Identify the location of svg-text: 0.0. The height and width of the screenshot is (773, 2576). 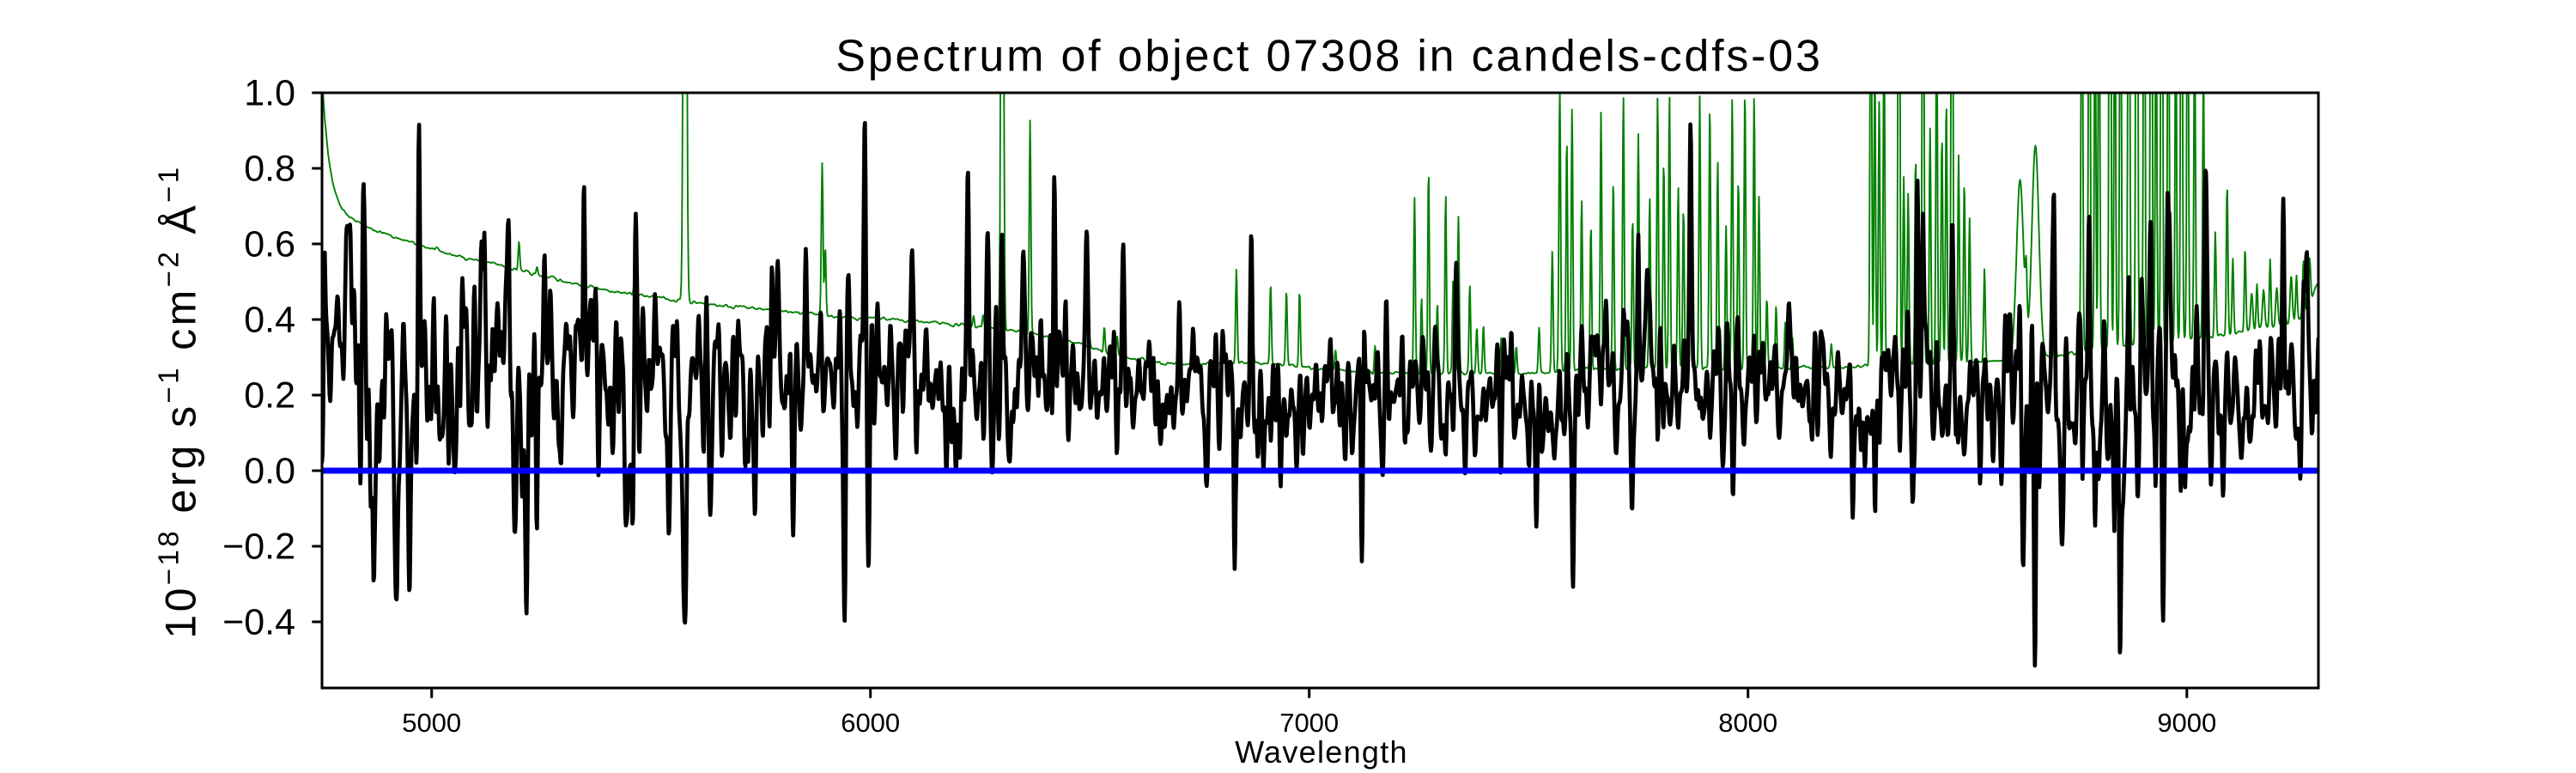
(269, 471).